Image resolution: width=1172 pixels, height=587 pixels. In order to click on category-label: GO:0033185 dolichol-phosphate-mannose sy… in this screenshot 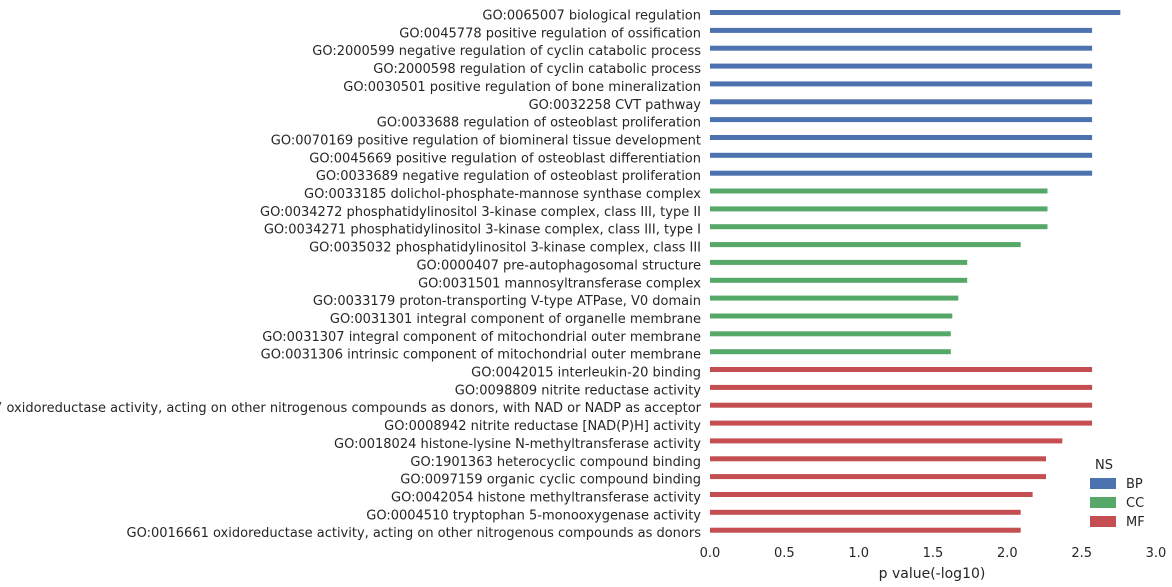, I will do `click(502, 194)`.